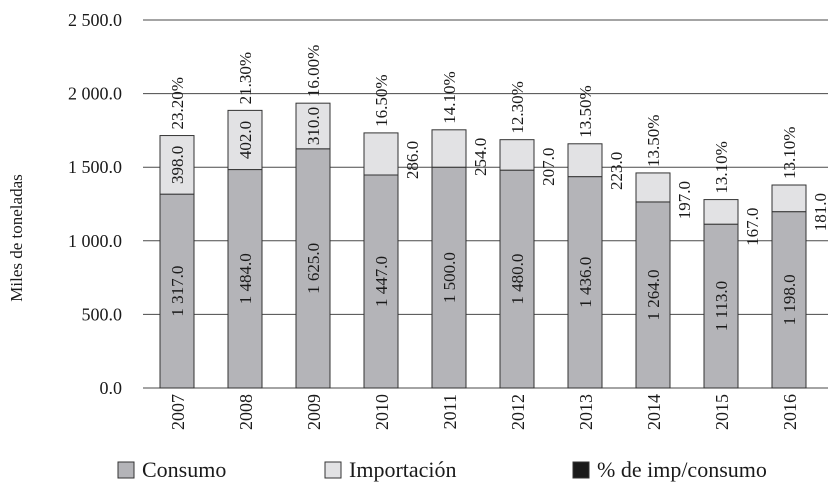 The height and width of the screenshot is (495, 834). I want to click on consumo-value-label: 1 317.0, so click(177, 291).